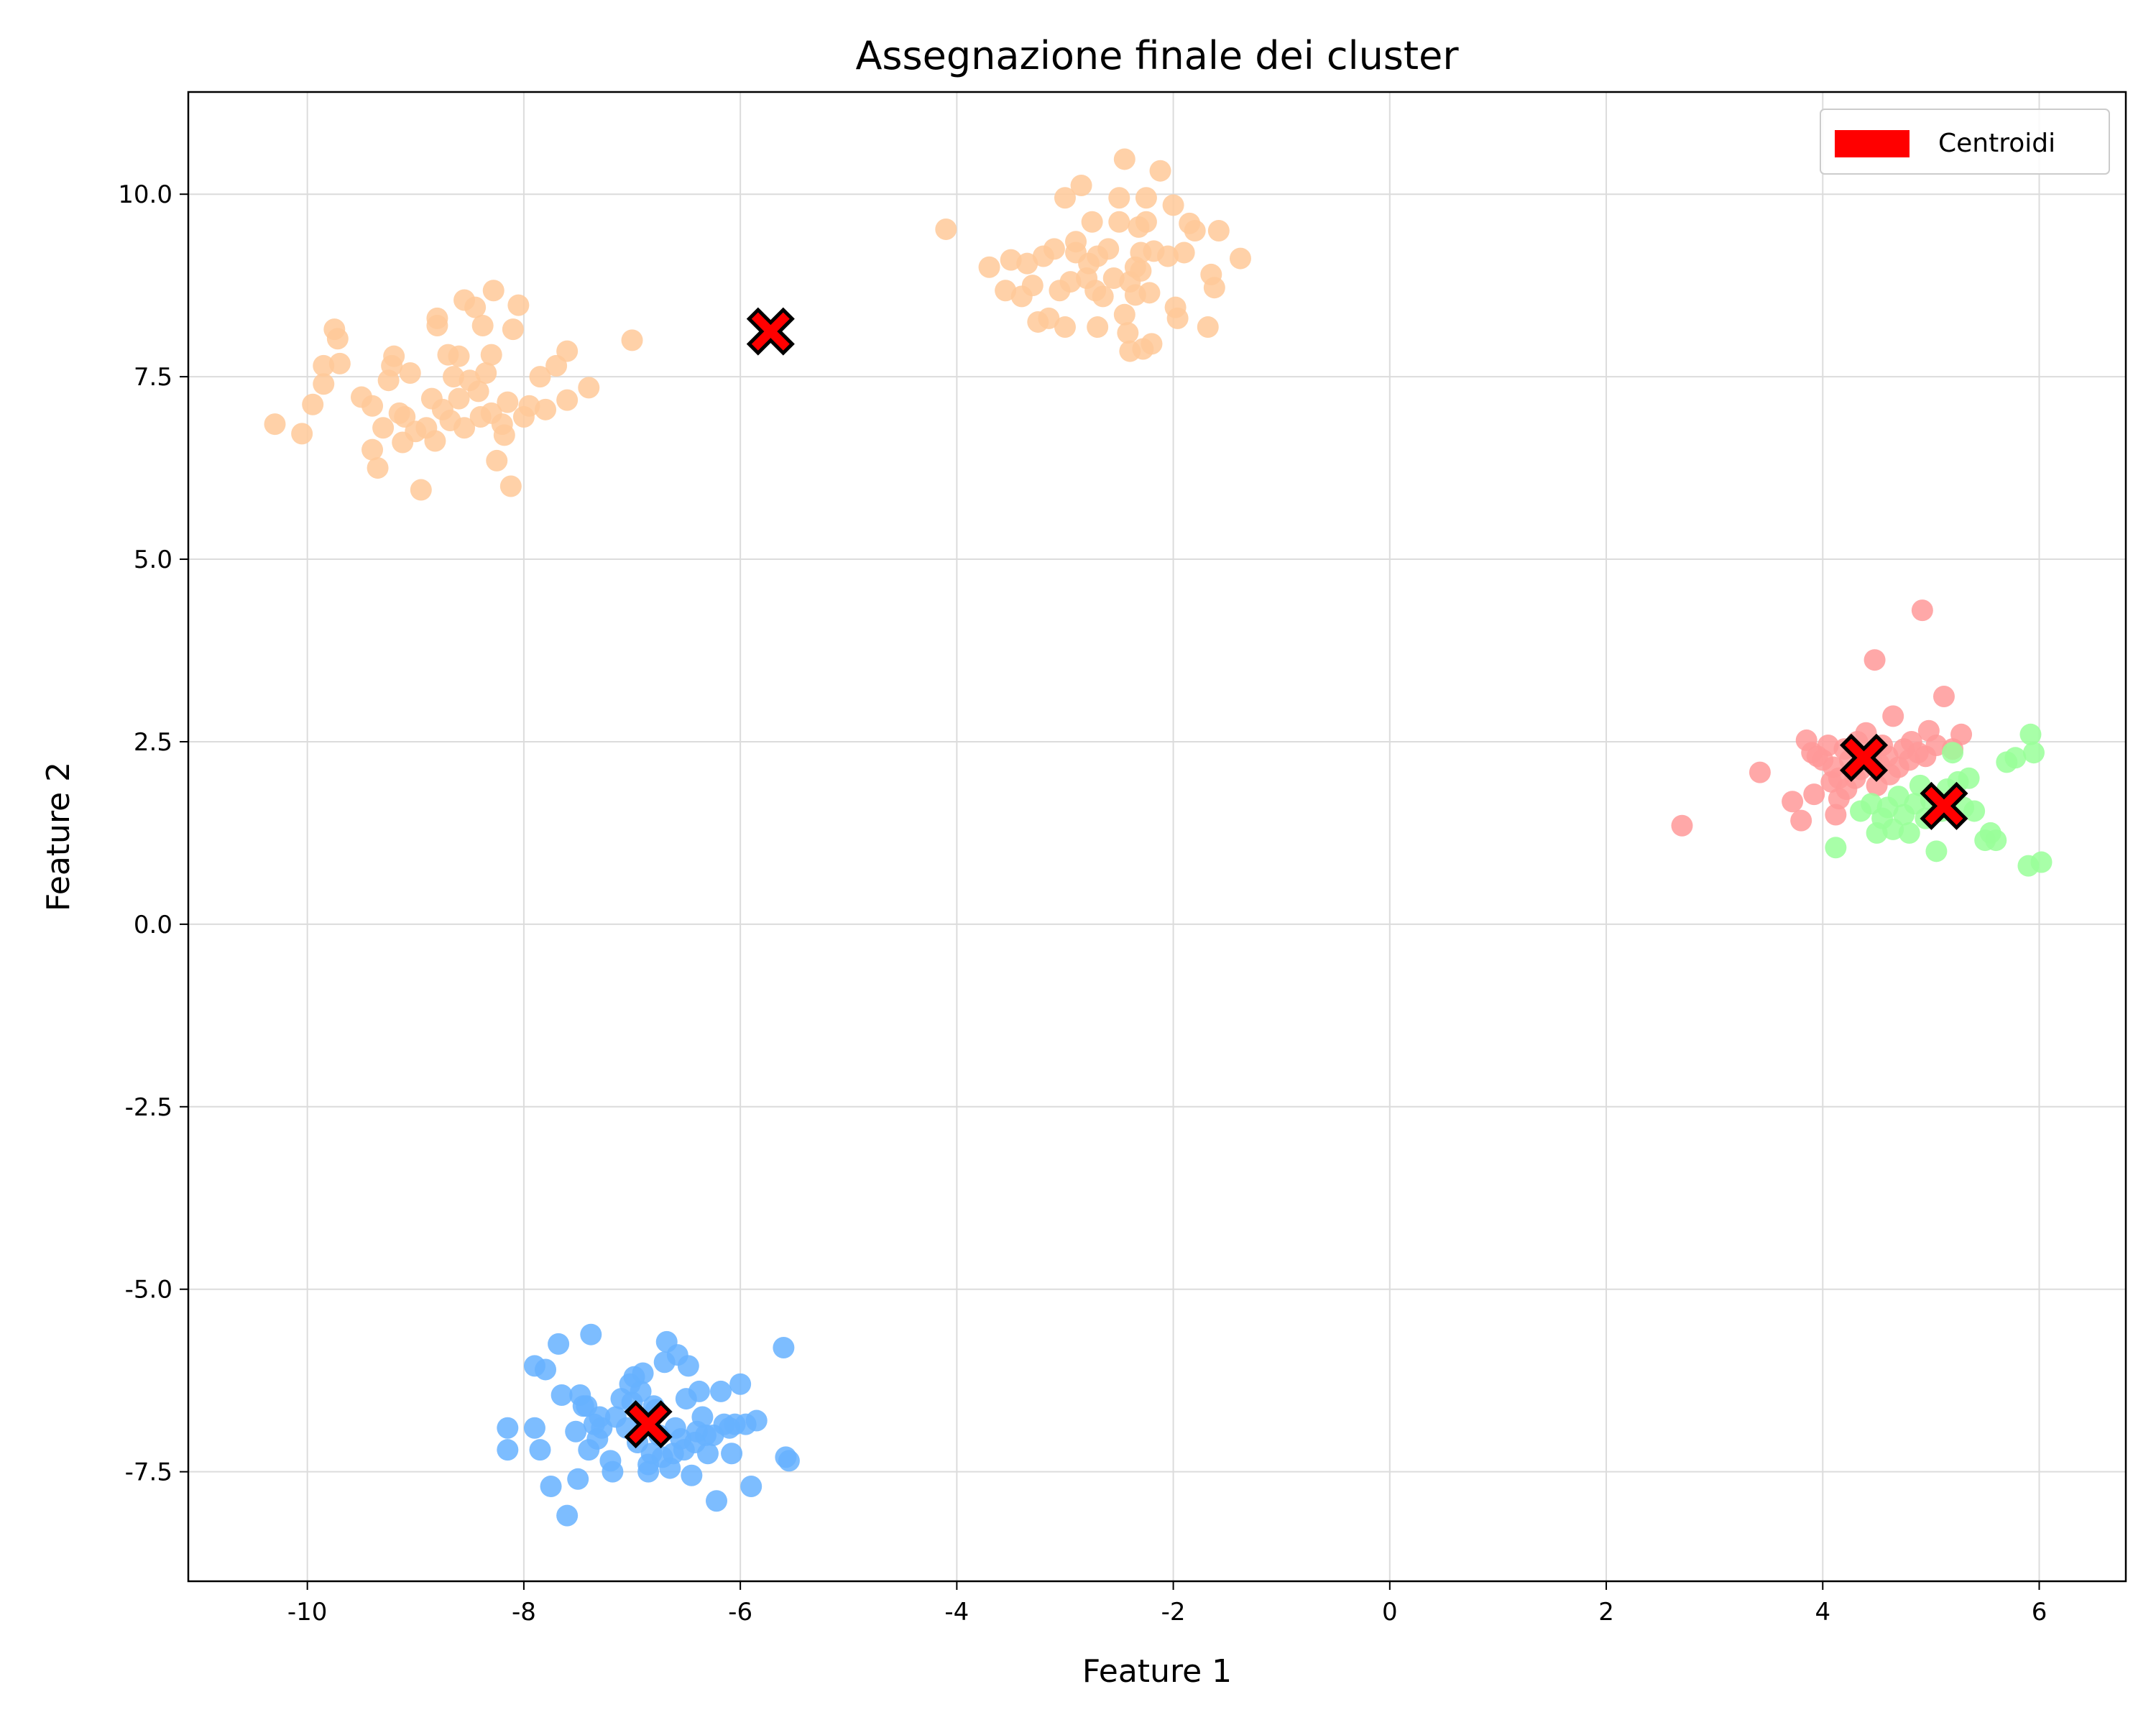  I want to click on y-tick-label: 10.0, so click(145, 194).